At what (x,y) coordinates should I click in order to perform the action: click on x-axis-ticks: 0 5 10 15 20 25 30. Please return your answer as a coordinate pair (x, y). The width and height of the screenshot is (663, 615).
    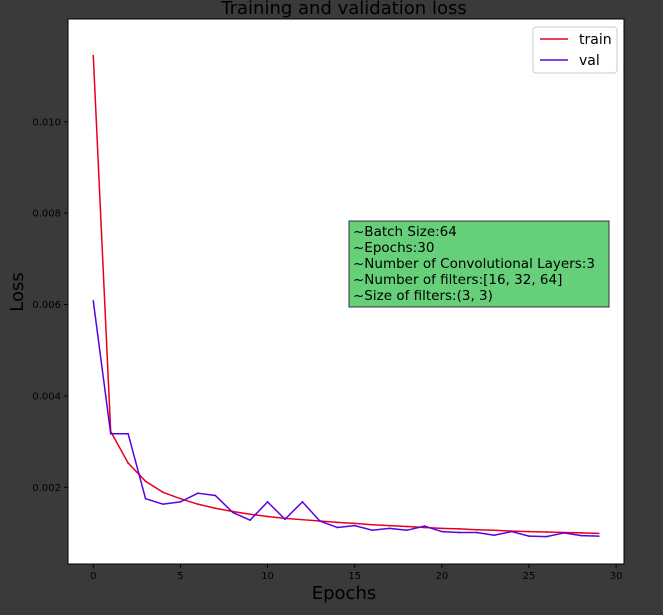
    Looking at the image, I should click on (356, 573).